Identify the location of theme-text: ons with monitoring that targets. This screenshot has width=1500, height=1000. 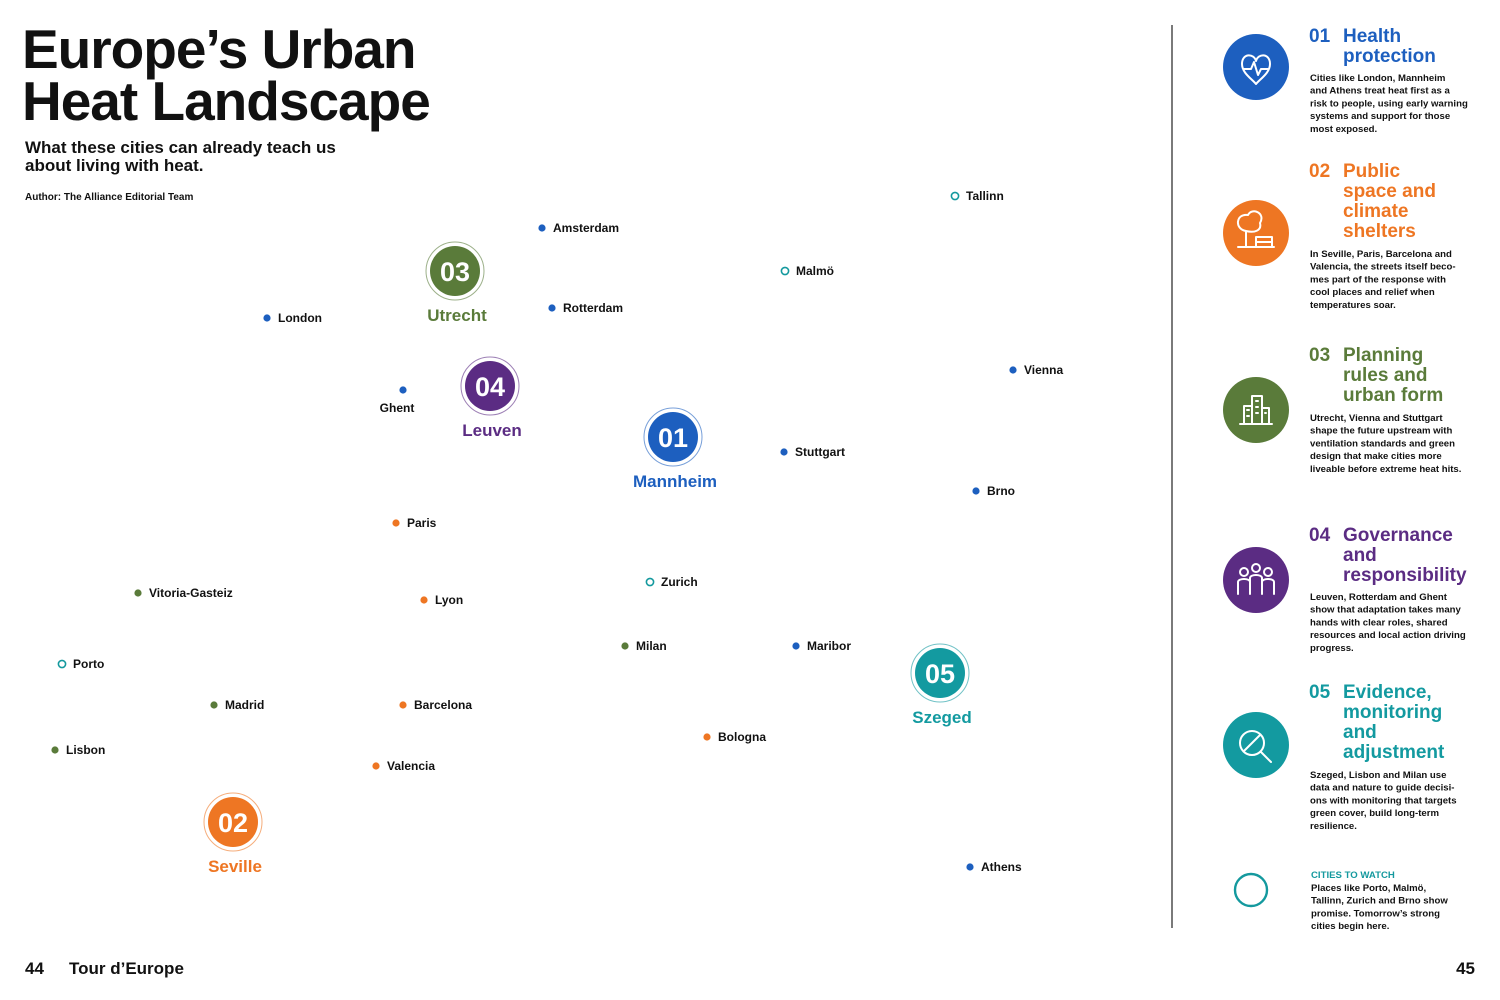
(1383, 800).